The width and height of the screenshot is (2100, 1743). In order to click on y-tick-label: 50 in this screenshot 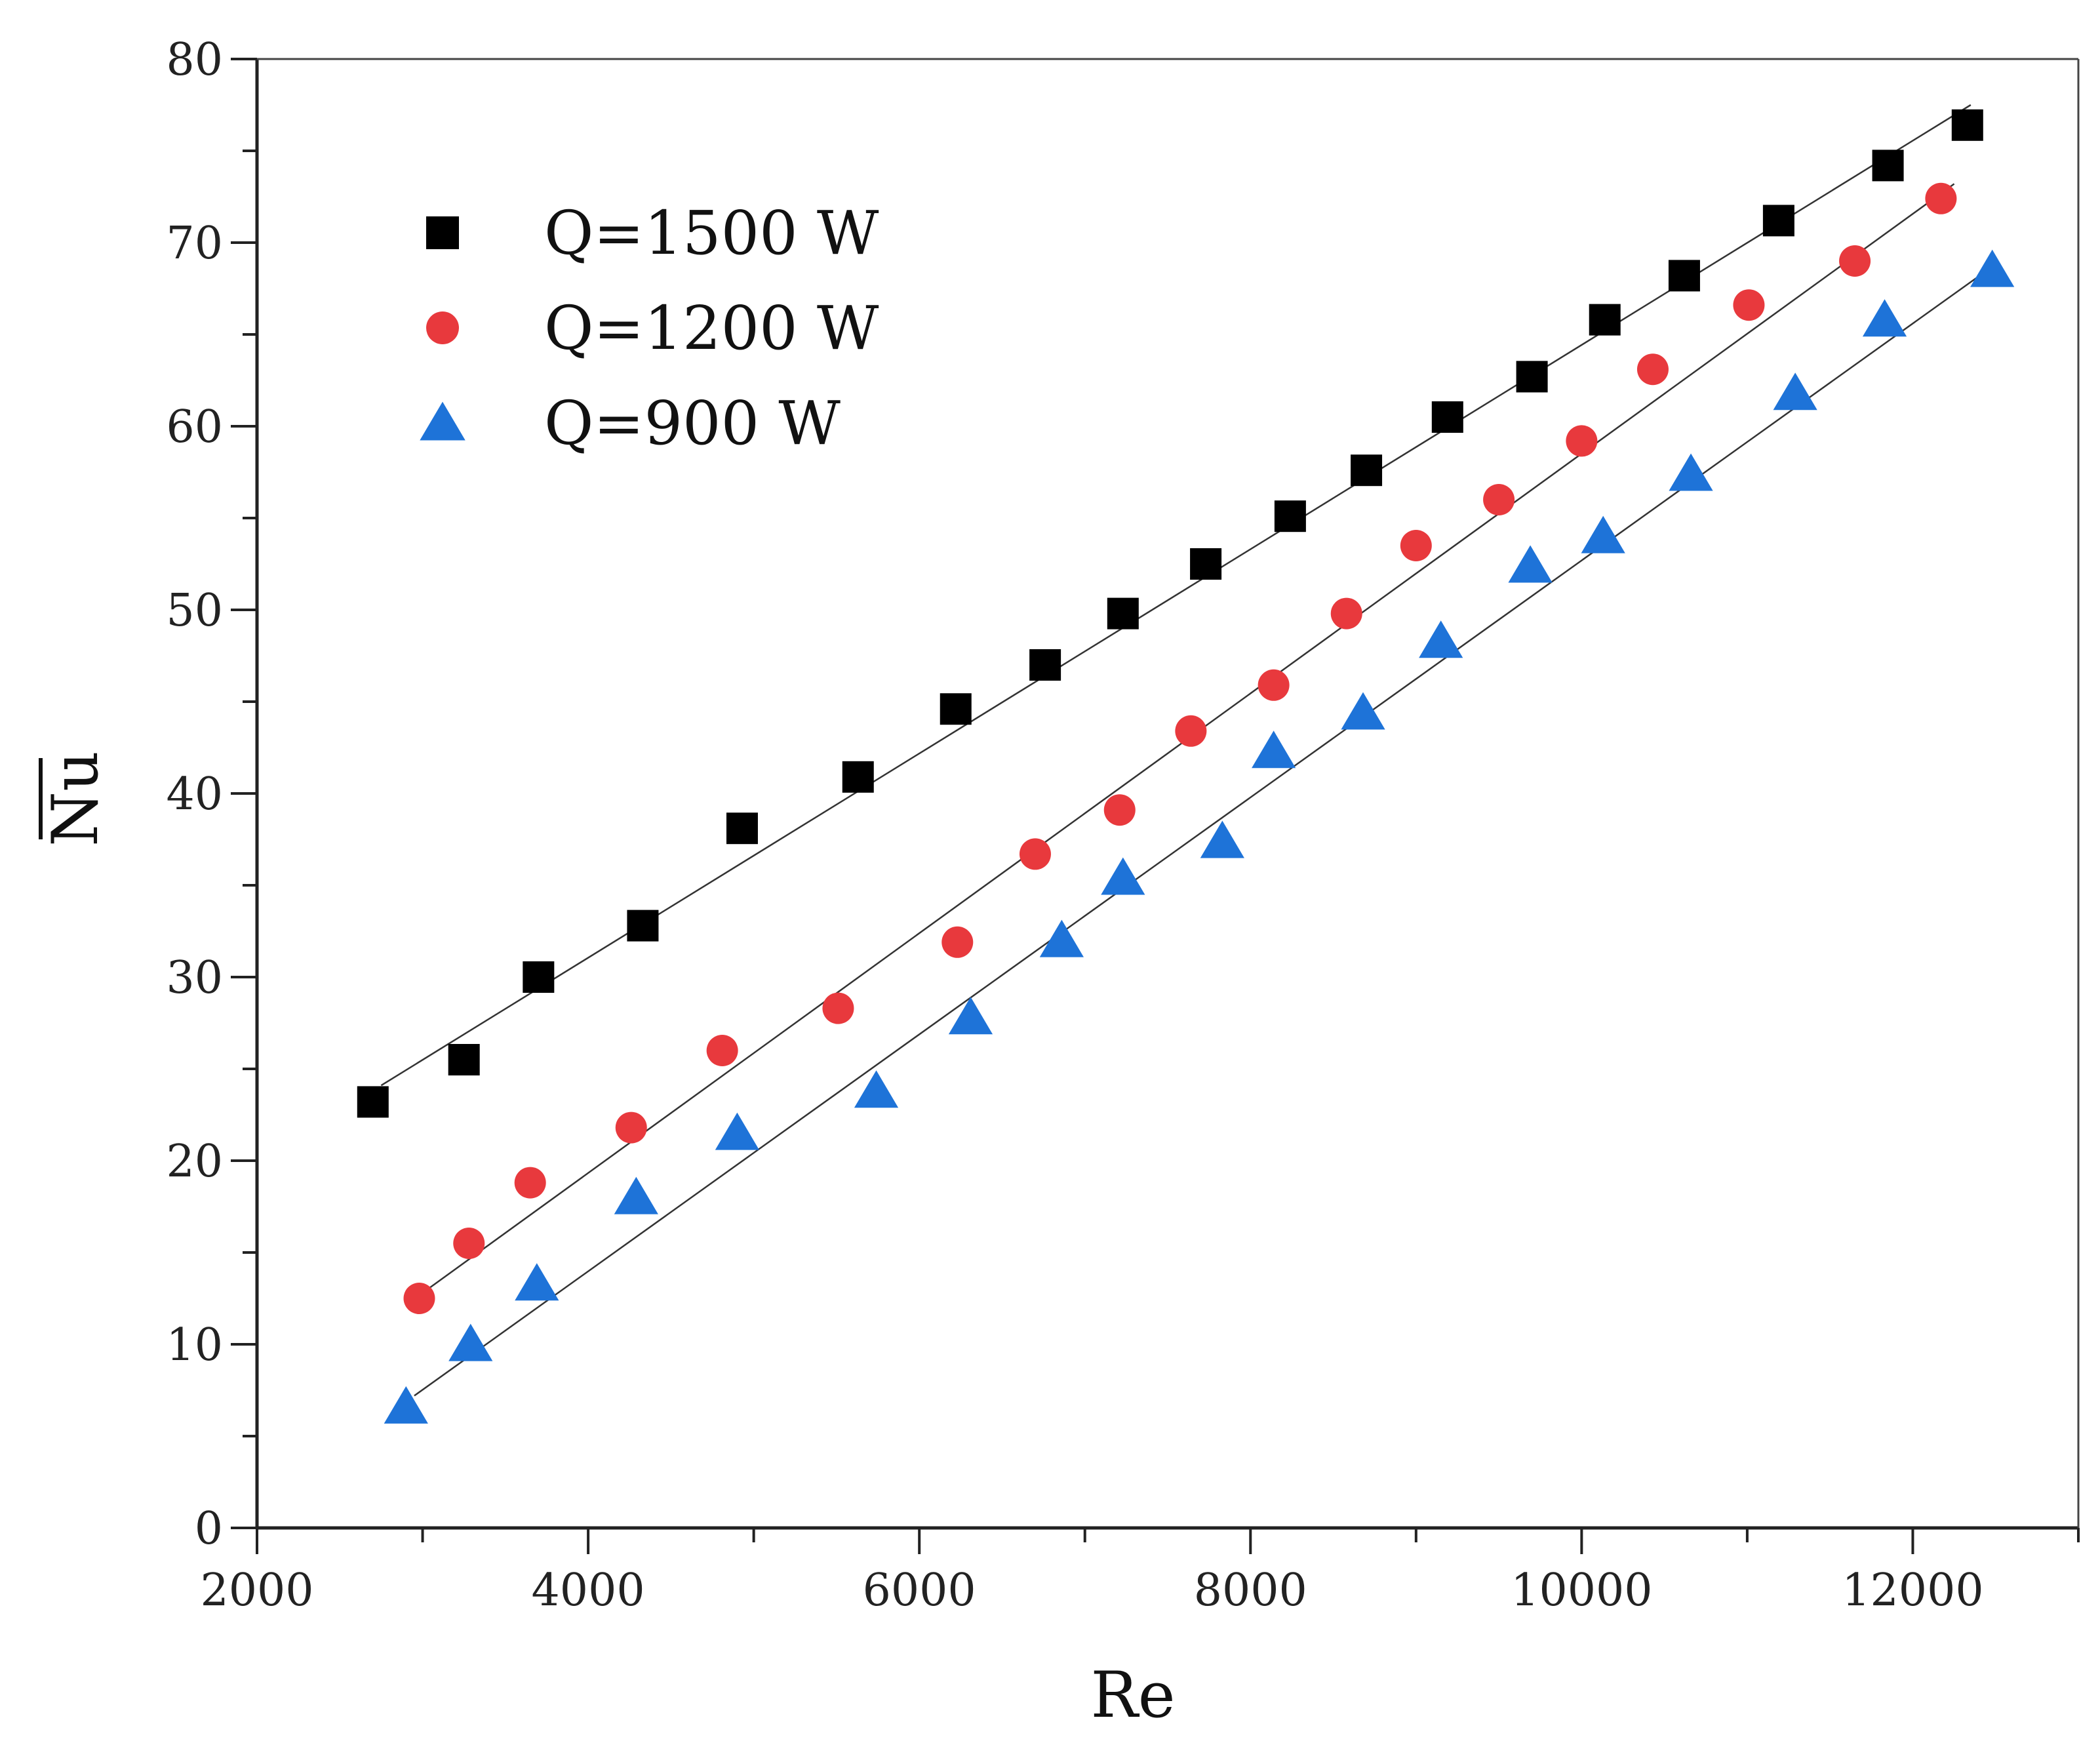, I will do `click(194, 611)`.